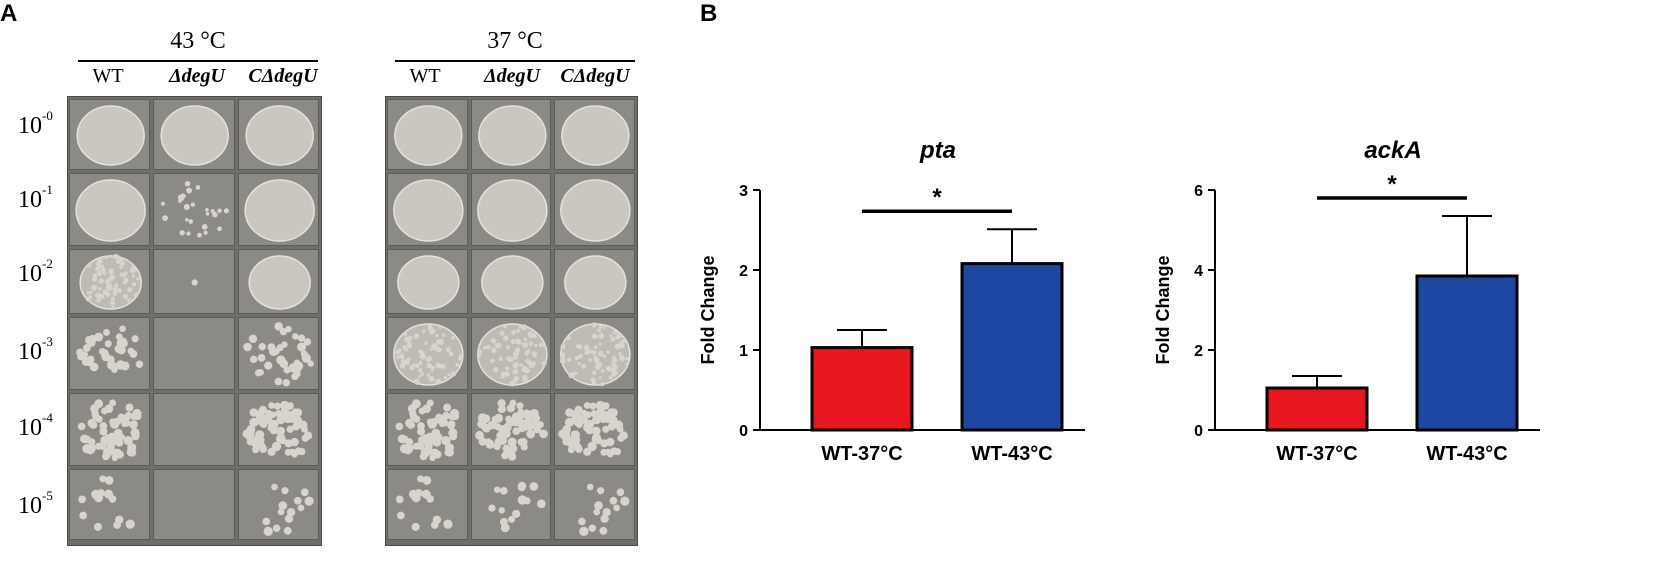  What do you see at coordinates (595, 76) in the screenshot?
I see `strain-label-cdegu-37: CΔdegU` at bounding box center [595, 76].